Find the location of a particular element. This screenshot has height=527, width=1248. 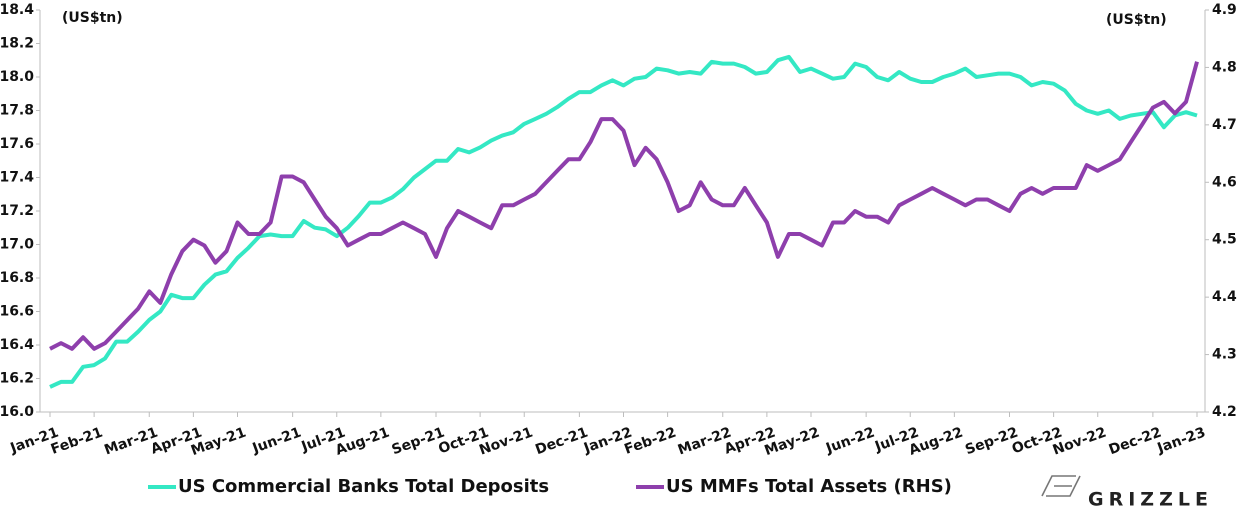

x-tick-label: Feb-22 is located at coordinates (650, 440).